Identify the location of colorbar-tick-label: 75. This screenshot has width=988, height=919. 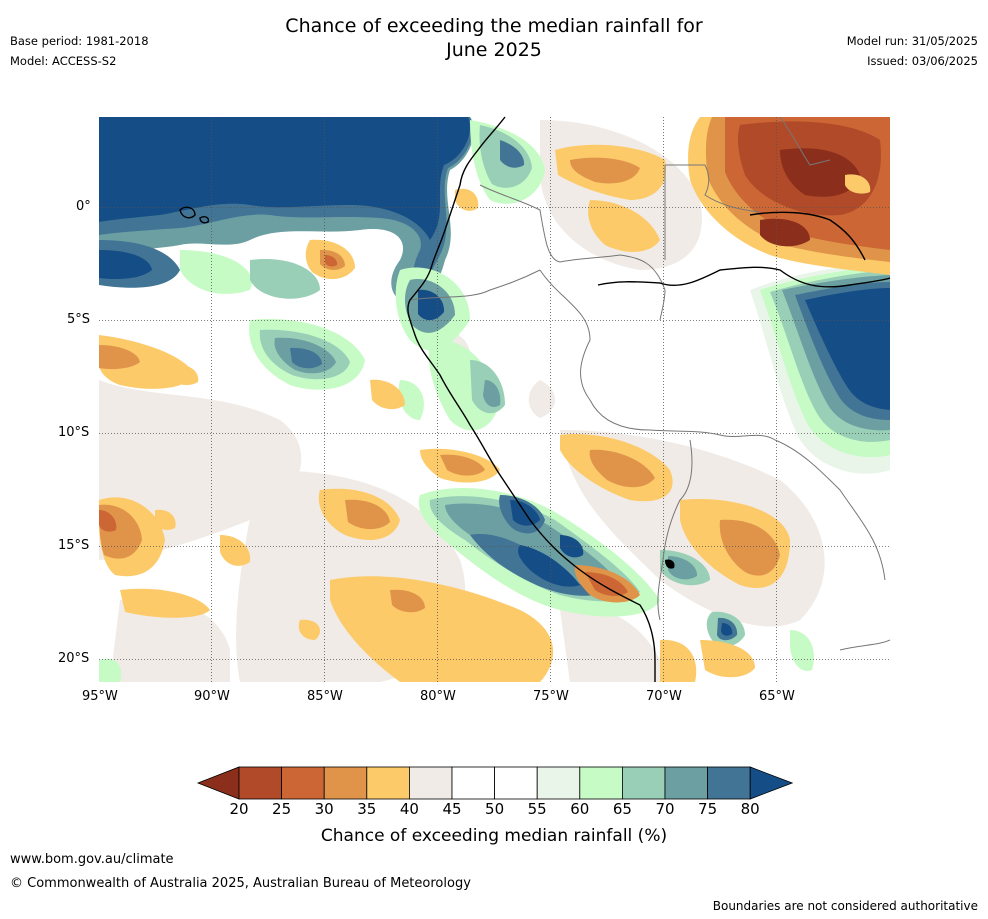
(708, 809).